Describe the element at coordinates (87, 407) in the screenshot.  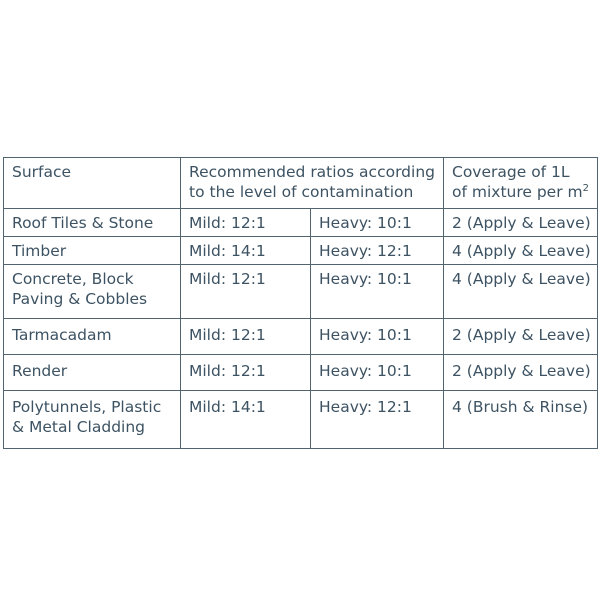
I see `cell-surface-text: Polytunnels, Plastic` at that location.